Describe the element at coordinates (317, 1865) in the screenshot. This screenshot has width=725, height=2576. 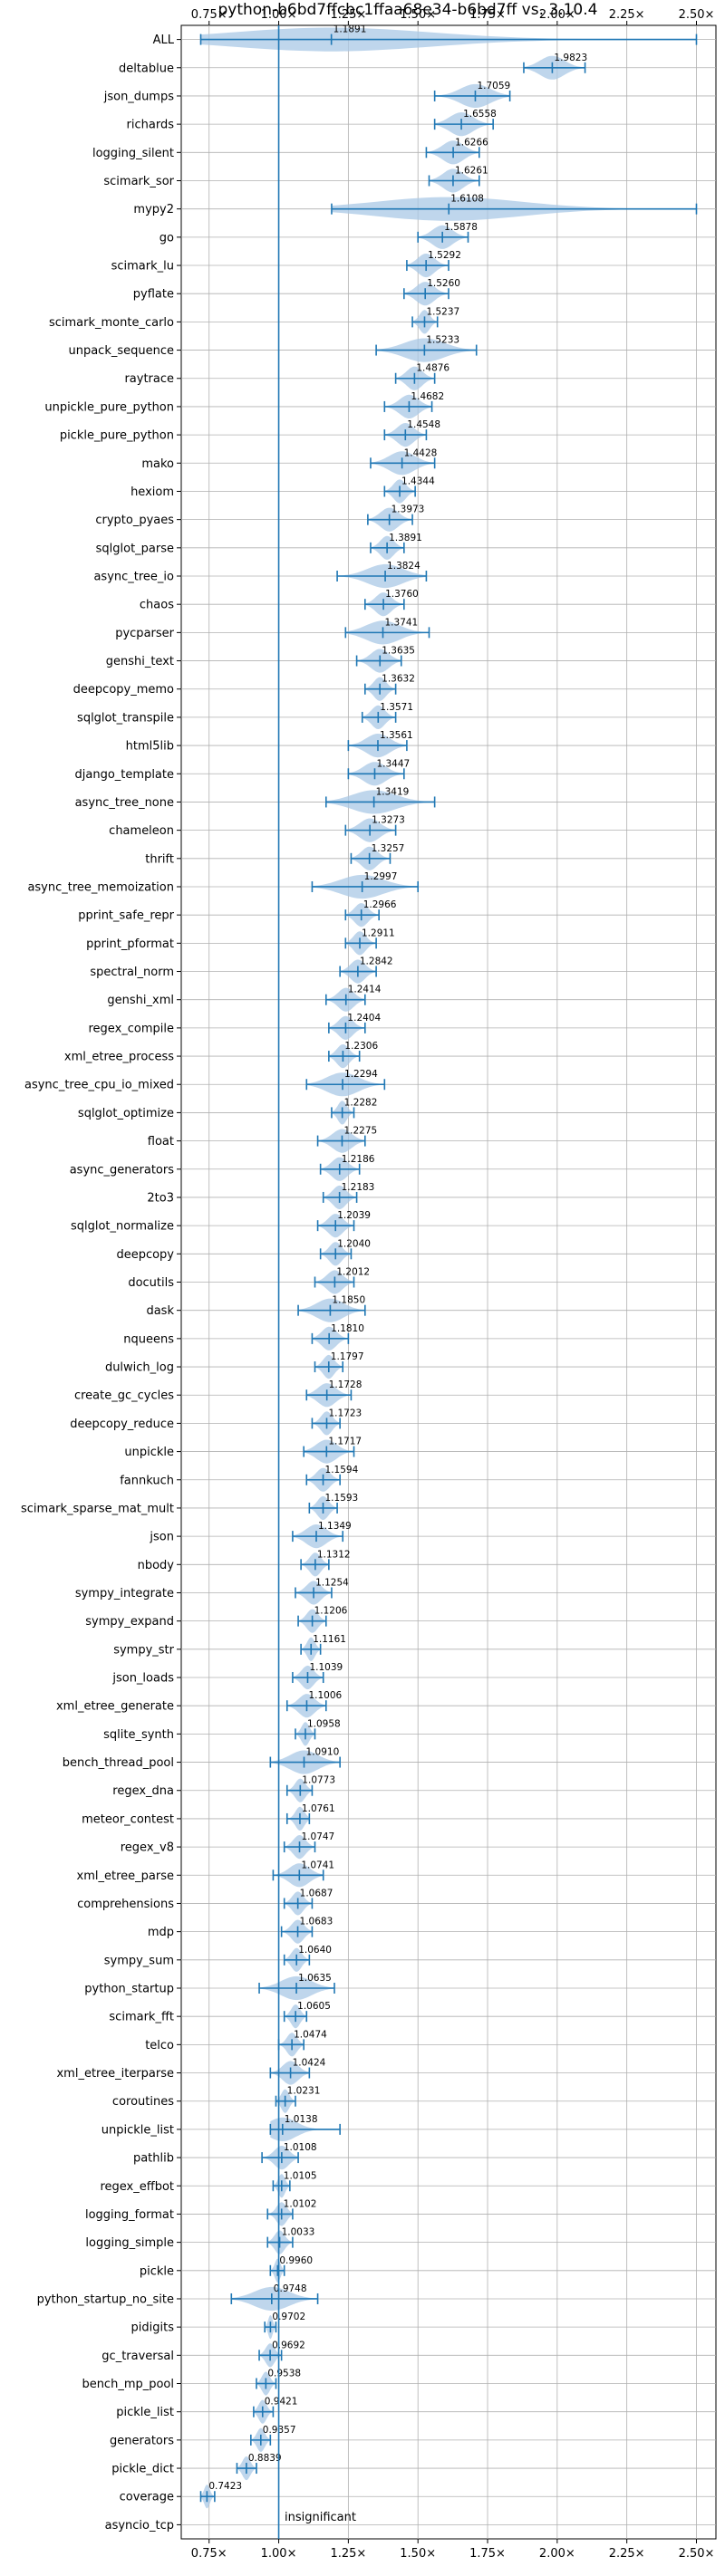
I see `violin-value-label: 1.0741` at that location.